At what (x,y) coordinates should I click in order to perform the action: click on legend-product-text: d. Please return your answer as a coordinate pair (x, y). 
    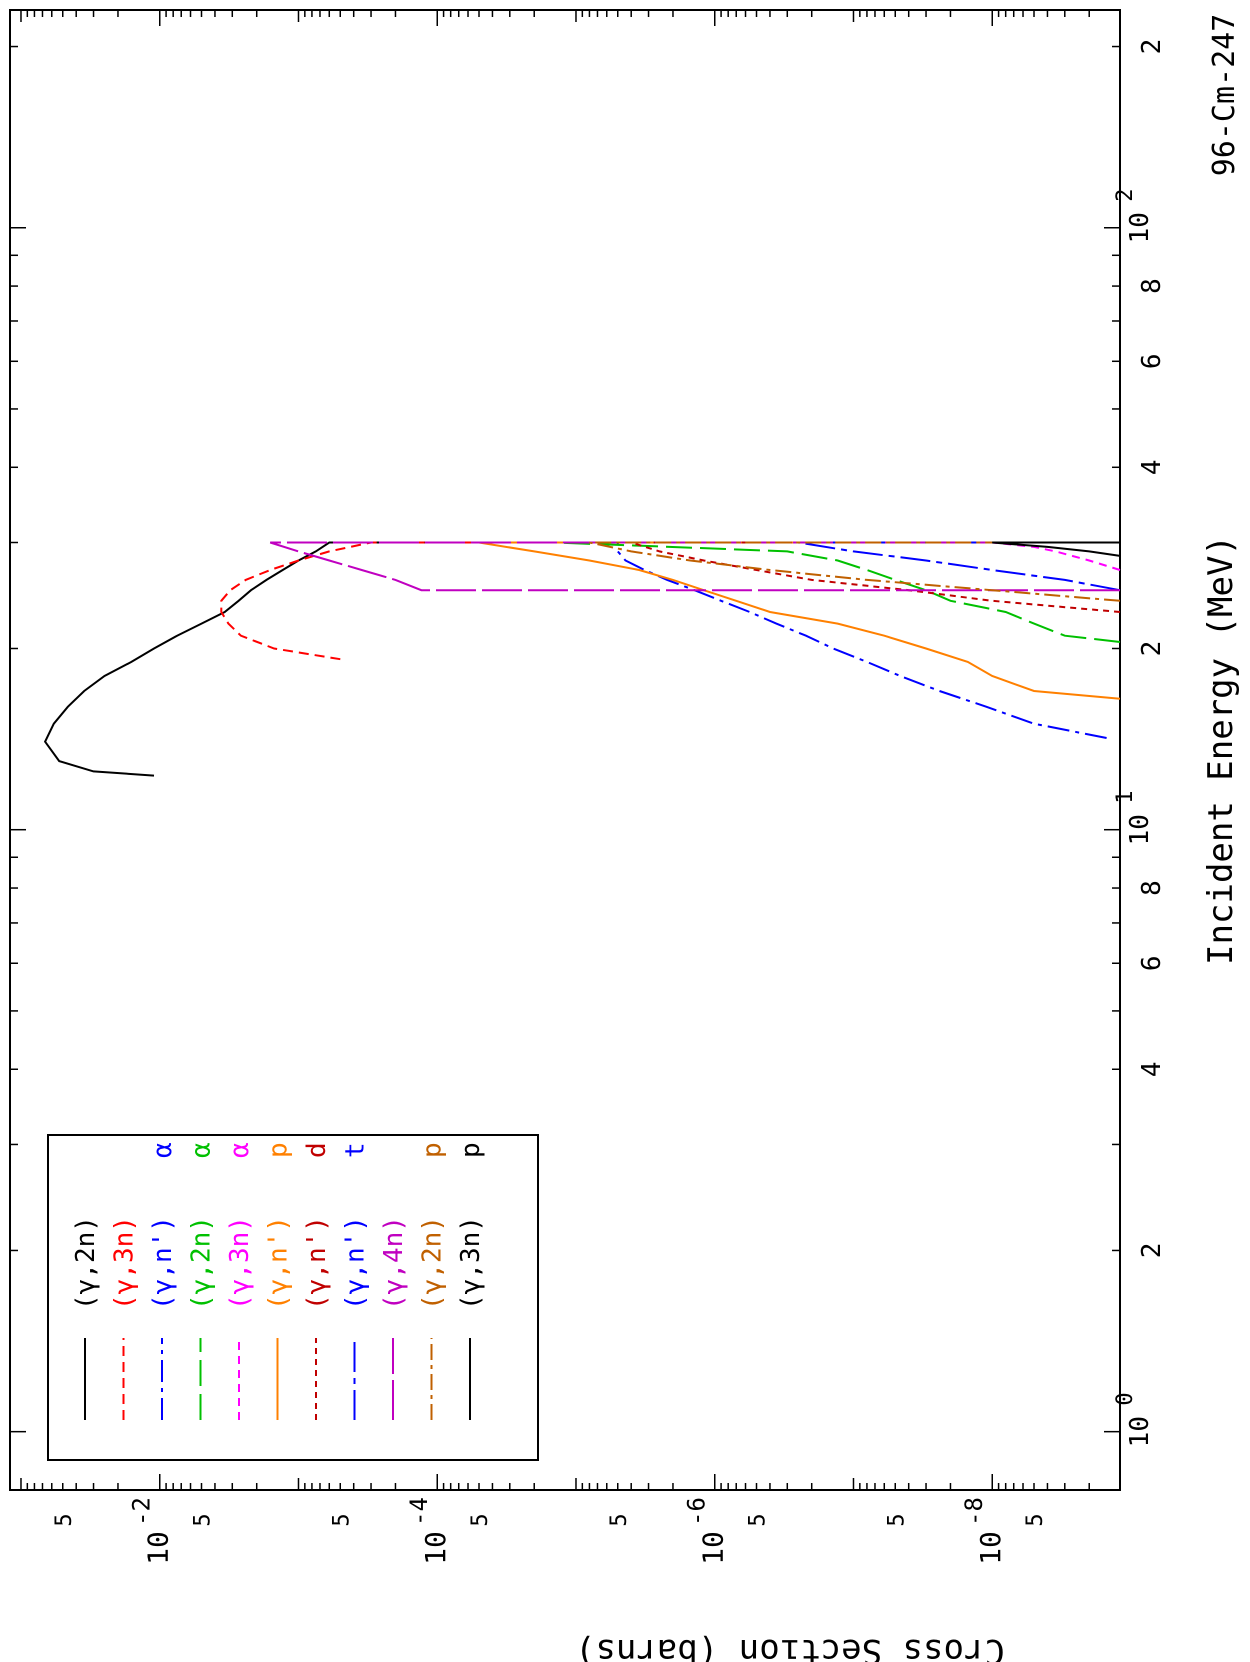
    Looking at the image, I should click on (317, 1150).